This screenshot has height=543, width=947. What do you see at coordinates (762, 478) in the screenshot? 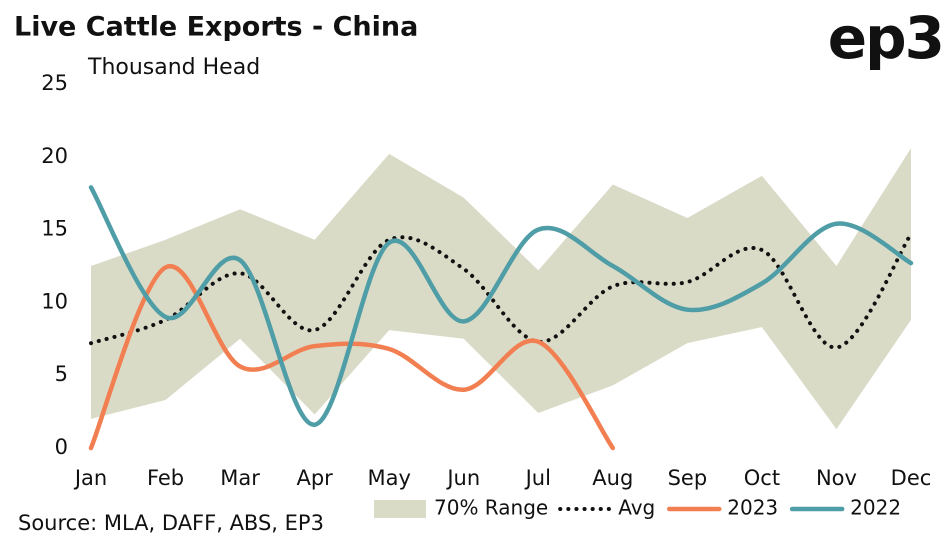
I see `x-tick-label: Oct` at bounding box center [762, 478].